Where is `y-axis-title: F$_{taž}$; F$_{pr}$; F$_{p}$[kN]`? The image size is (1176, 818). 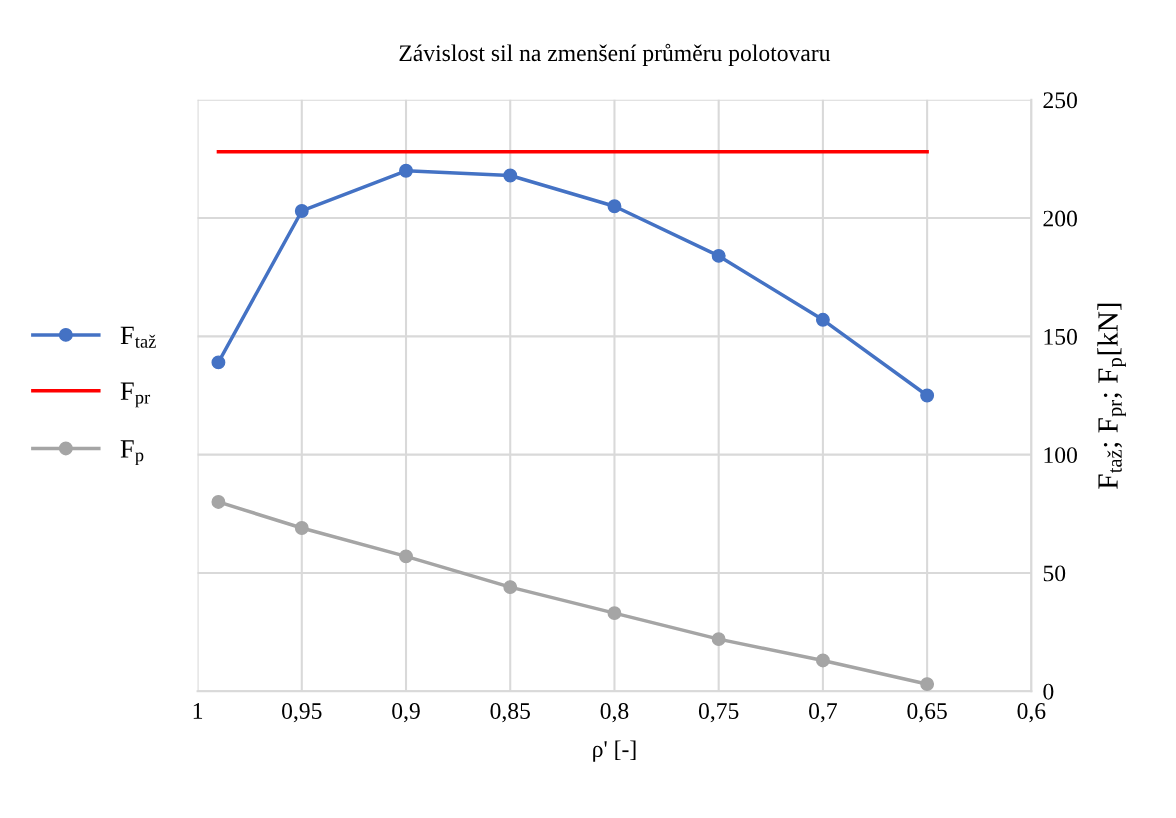
y-axis-title: F$_{taž}$; F$_{pr}$; F$_{p}$[kN] is located at coordinates (1111, 396).